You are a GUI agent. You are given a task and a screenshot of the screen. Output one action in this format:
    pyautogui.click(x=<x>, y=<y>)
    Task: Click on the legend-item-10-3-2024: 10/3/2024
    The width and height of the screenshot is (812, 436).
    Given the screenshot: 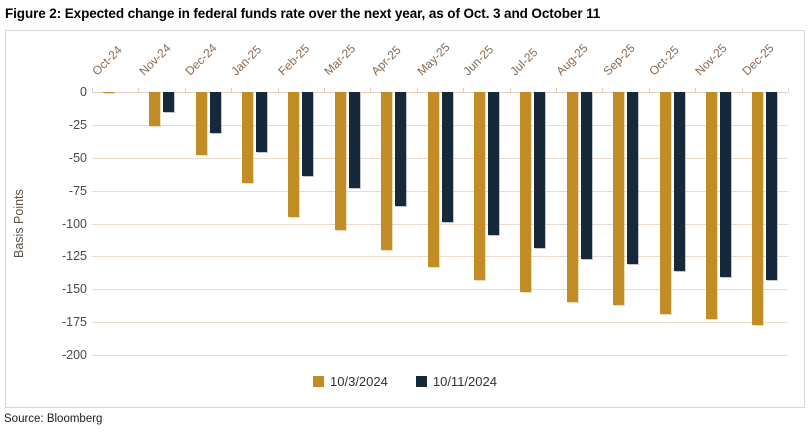 What is the action you would take?
    pyautogui.click(x=350, y=381)
    